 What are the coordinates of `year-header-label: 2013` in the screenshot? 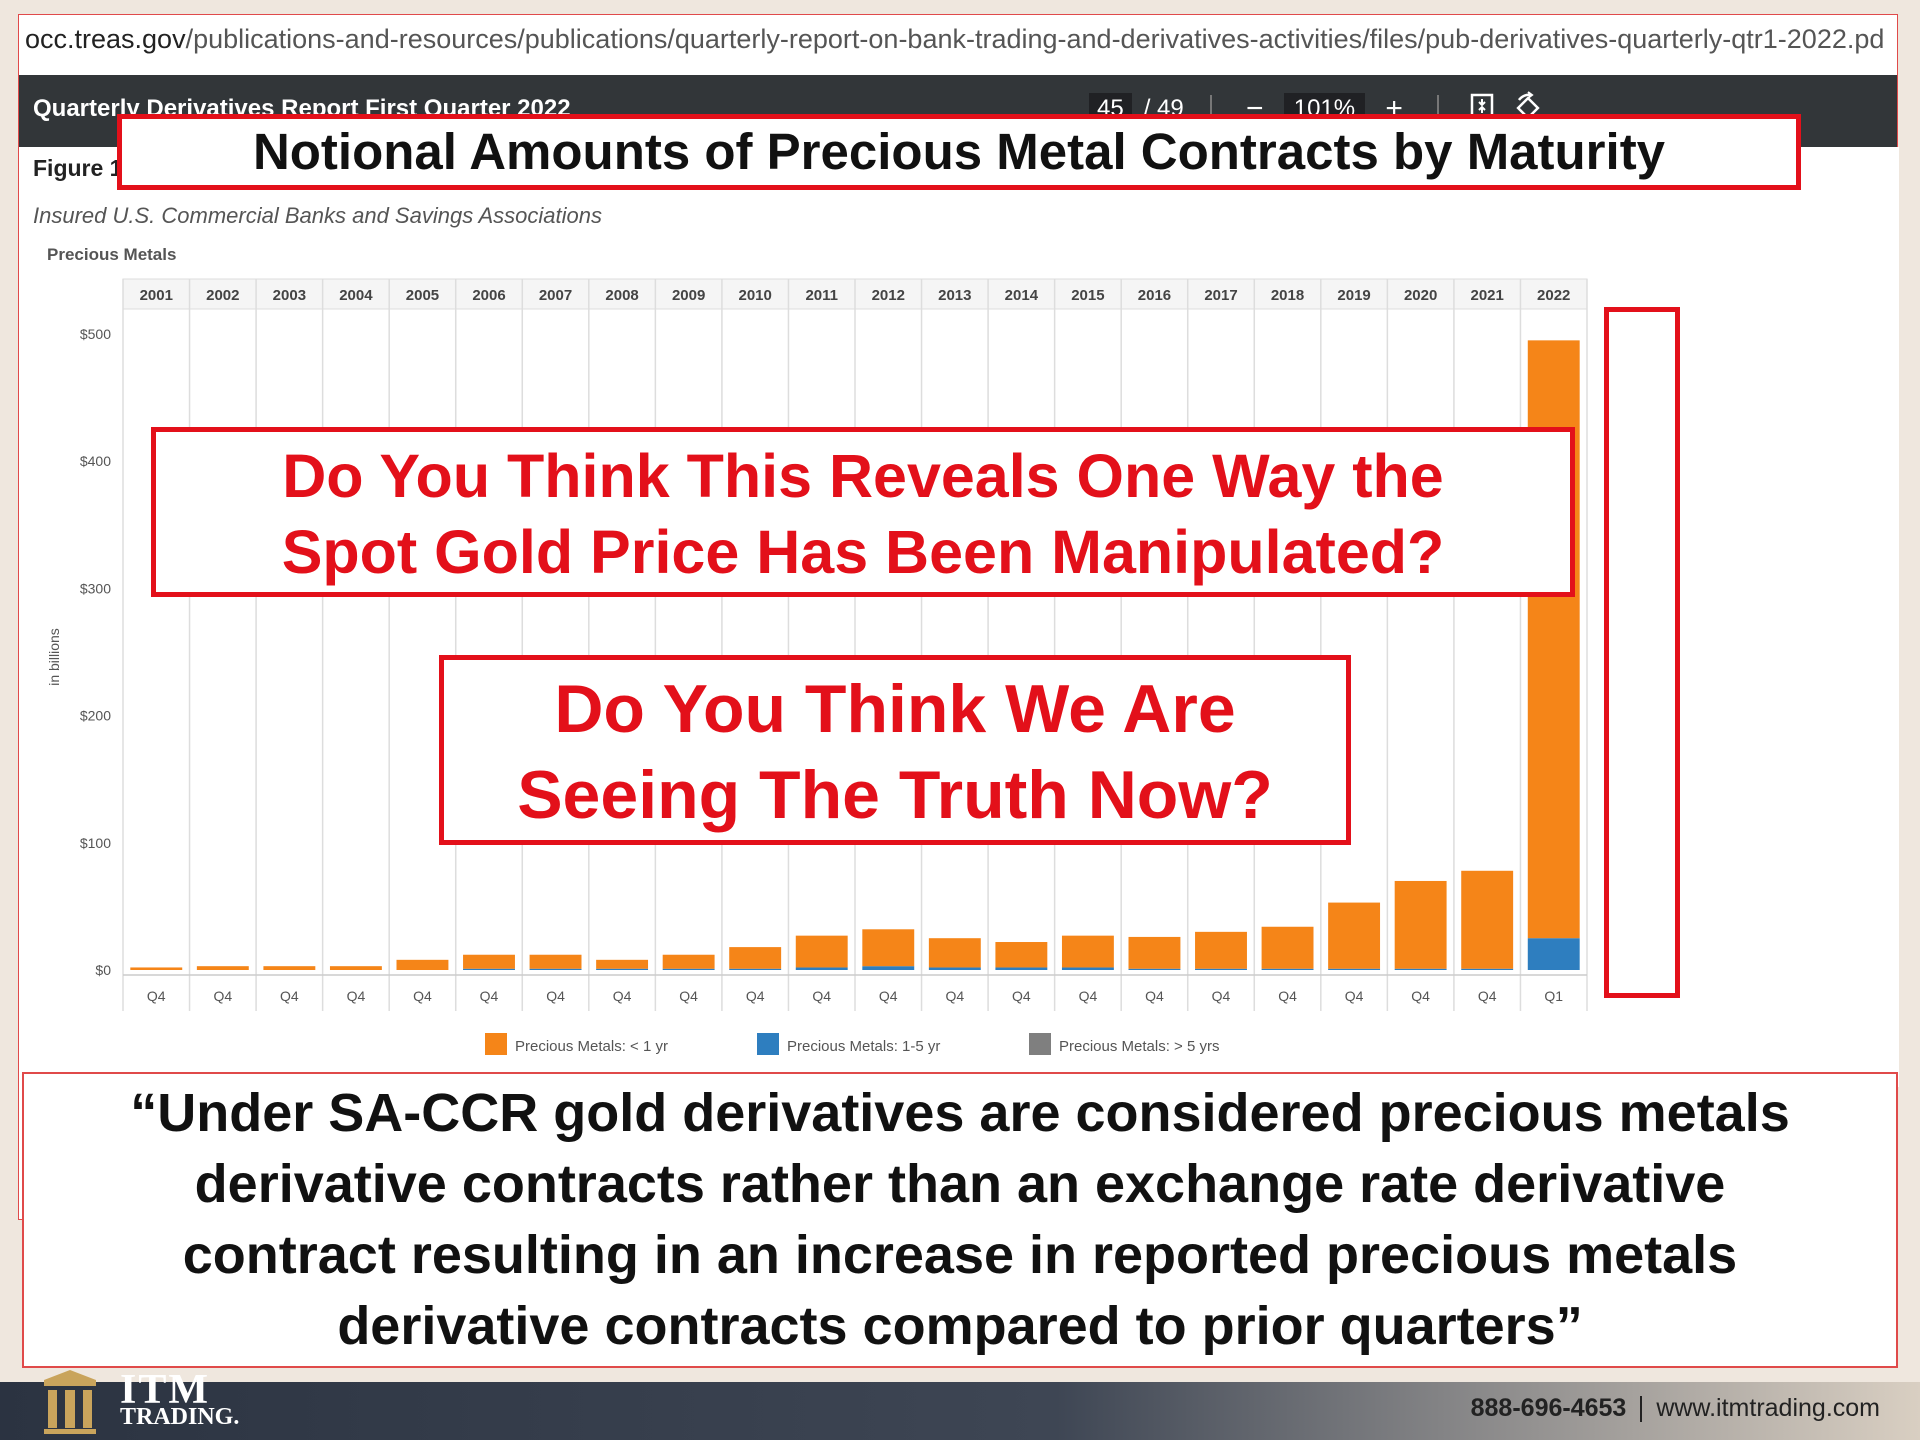 It's located at (954, 295).